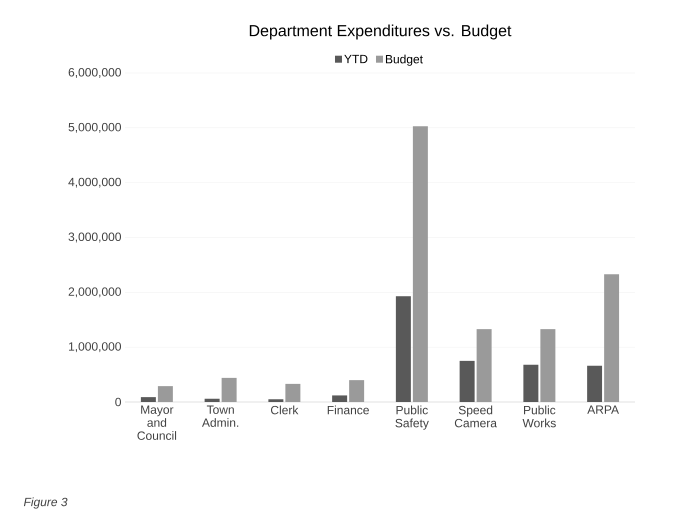 This screenshot has width=689, height=523. What do you see at coordinates (94, 237) in the screenshot?
I see `y-tick-label: 3,000,000` at bounding box center [94, 237].